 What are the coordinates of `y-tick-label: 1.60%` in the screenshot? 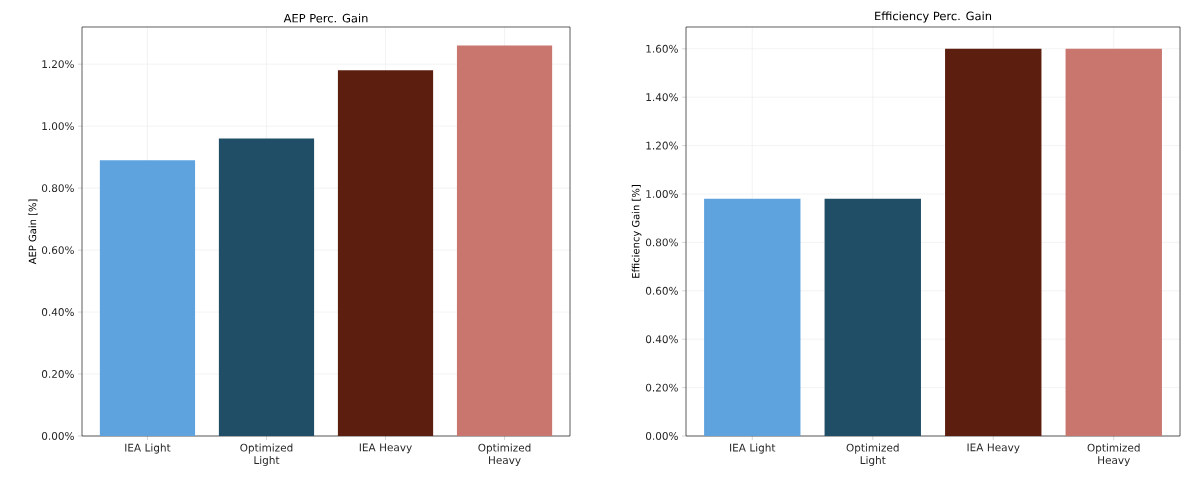 It's located at (662, 48).